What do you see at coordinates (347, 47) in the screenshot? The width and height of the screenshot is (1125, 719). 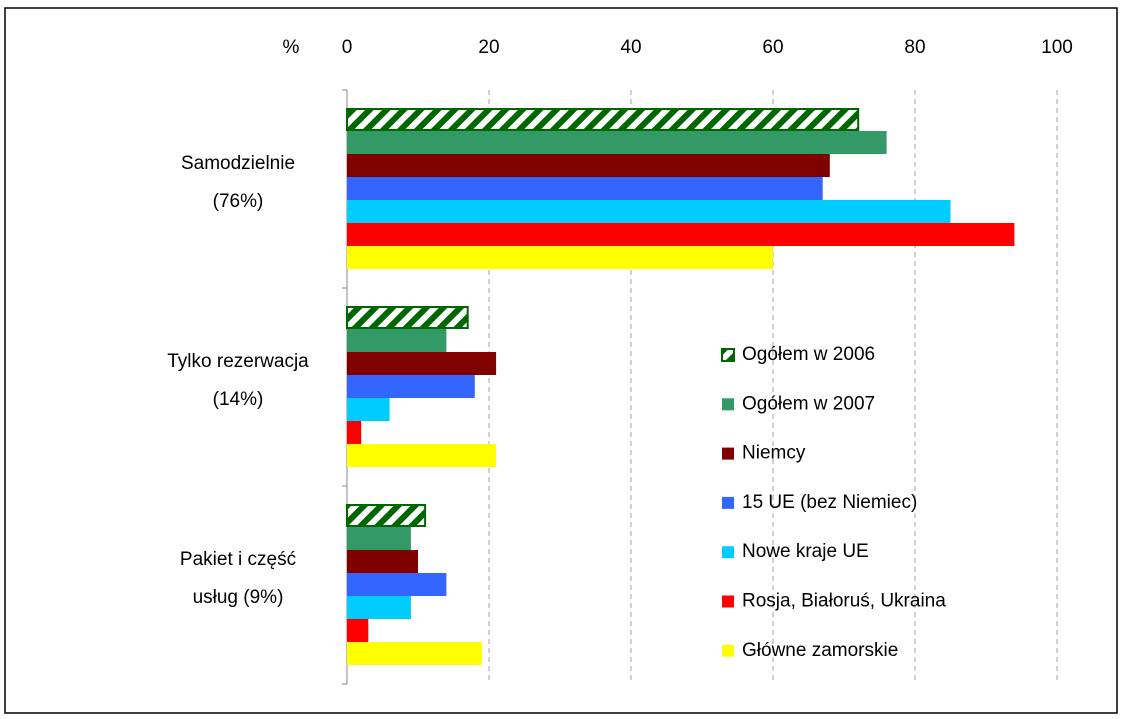 I see `x-tick-label: 0` at bounding box center [347, 47].